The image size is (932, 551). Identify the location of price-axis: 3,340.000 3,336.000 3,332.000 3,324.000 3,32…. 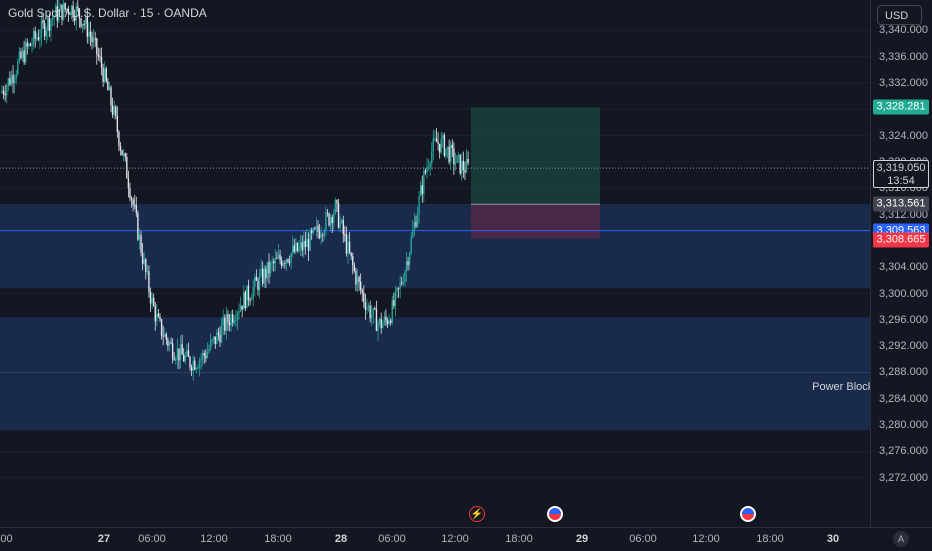
(901, 263).